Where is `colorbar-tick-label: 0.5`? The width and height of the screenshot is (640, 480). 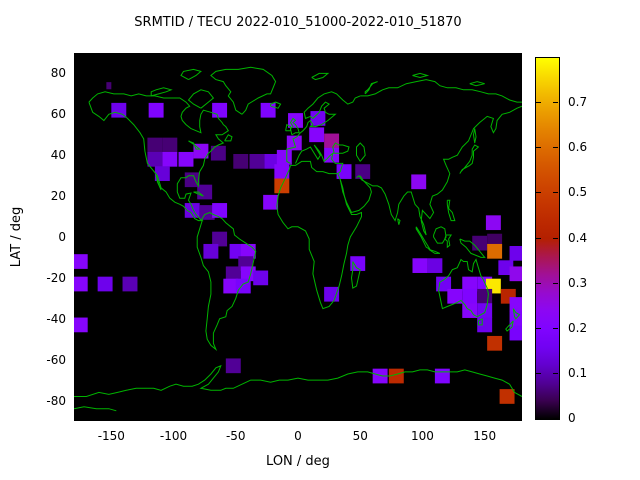 colorbar-tick-label: 0.5 is located at coordinates (578, 192).